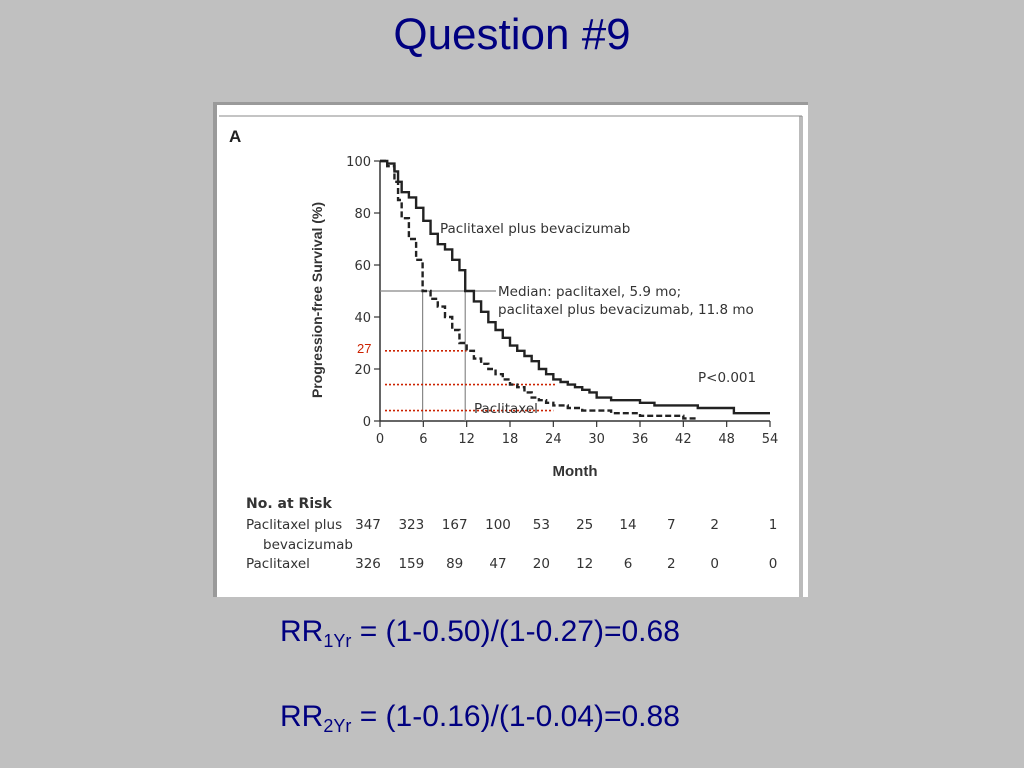  Describe the element at coordinates (337, 726) in the screenshot. I see `eq2-sub: 2Yr` at that location.